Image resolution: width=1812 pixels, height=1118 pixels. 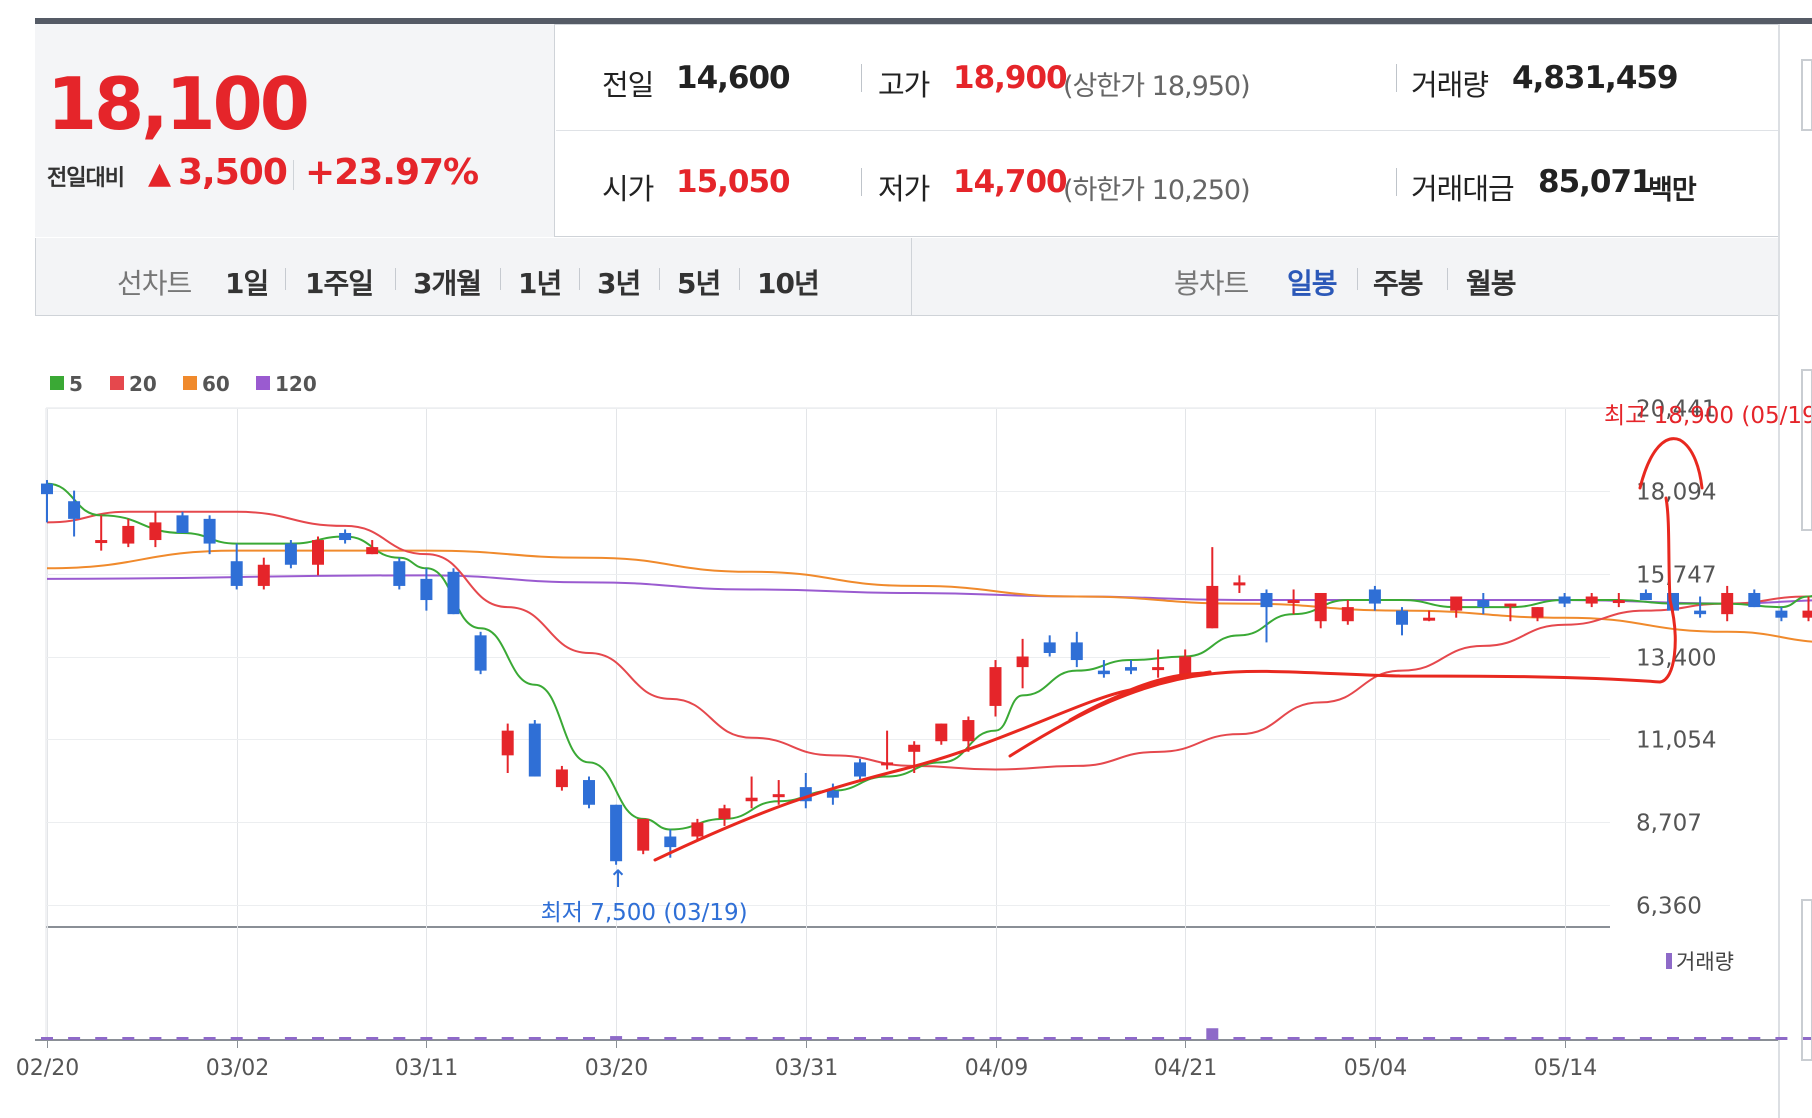 What do you see at coordinates (339, 283) in the screenshot?
I see `period-1w: 1주일` at bounding box center [339, 283].